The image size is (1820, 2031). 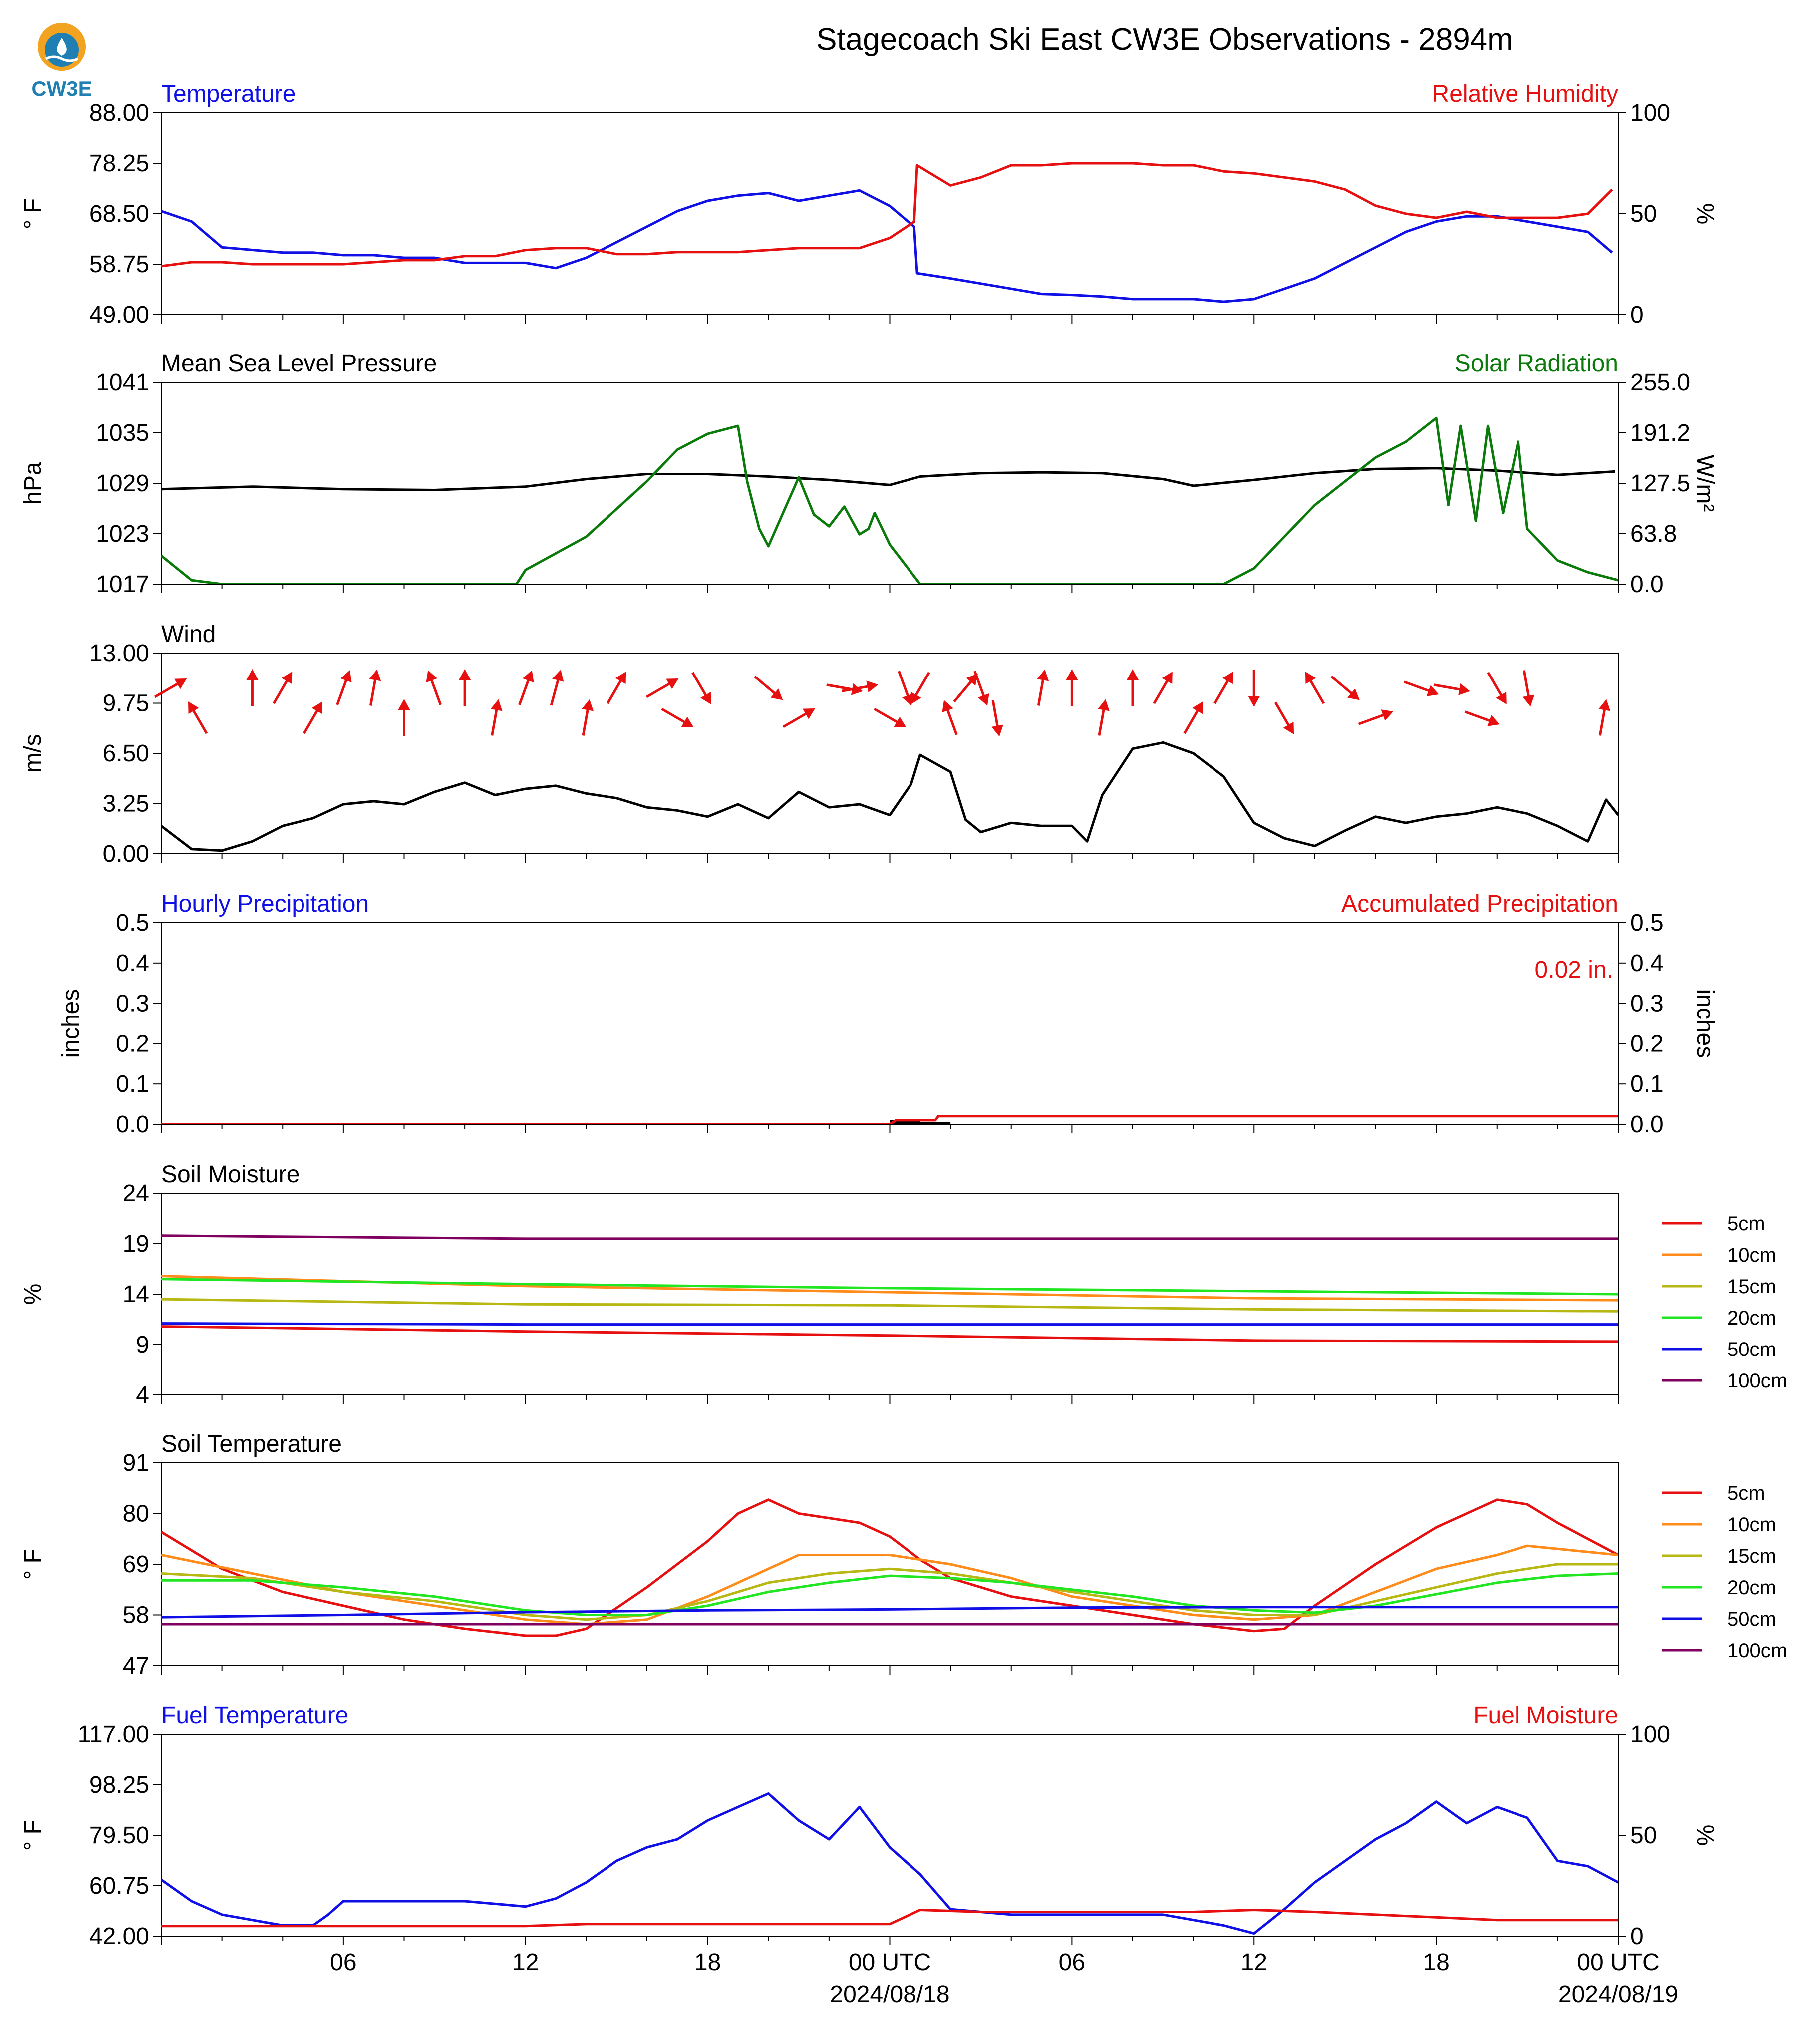 What do you see at coordinates (122, 433) in the screenshot?
I see `y-tick-label-left: 1035` at bounding box center [122, 433].